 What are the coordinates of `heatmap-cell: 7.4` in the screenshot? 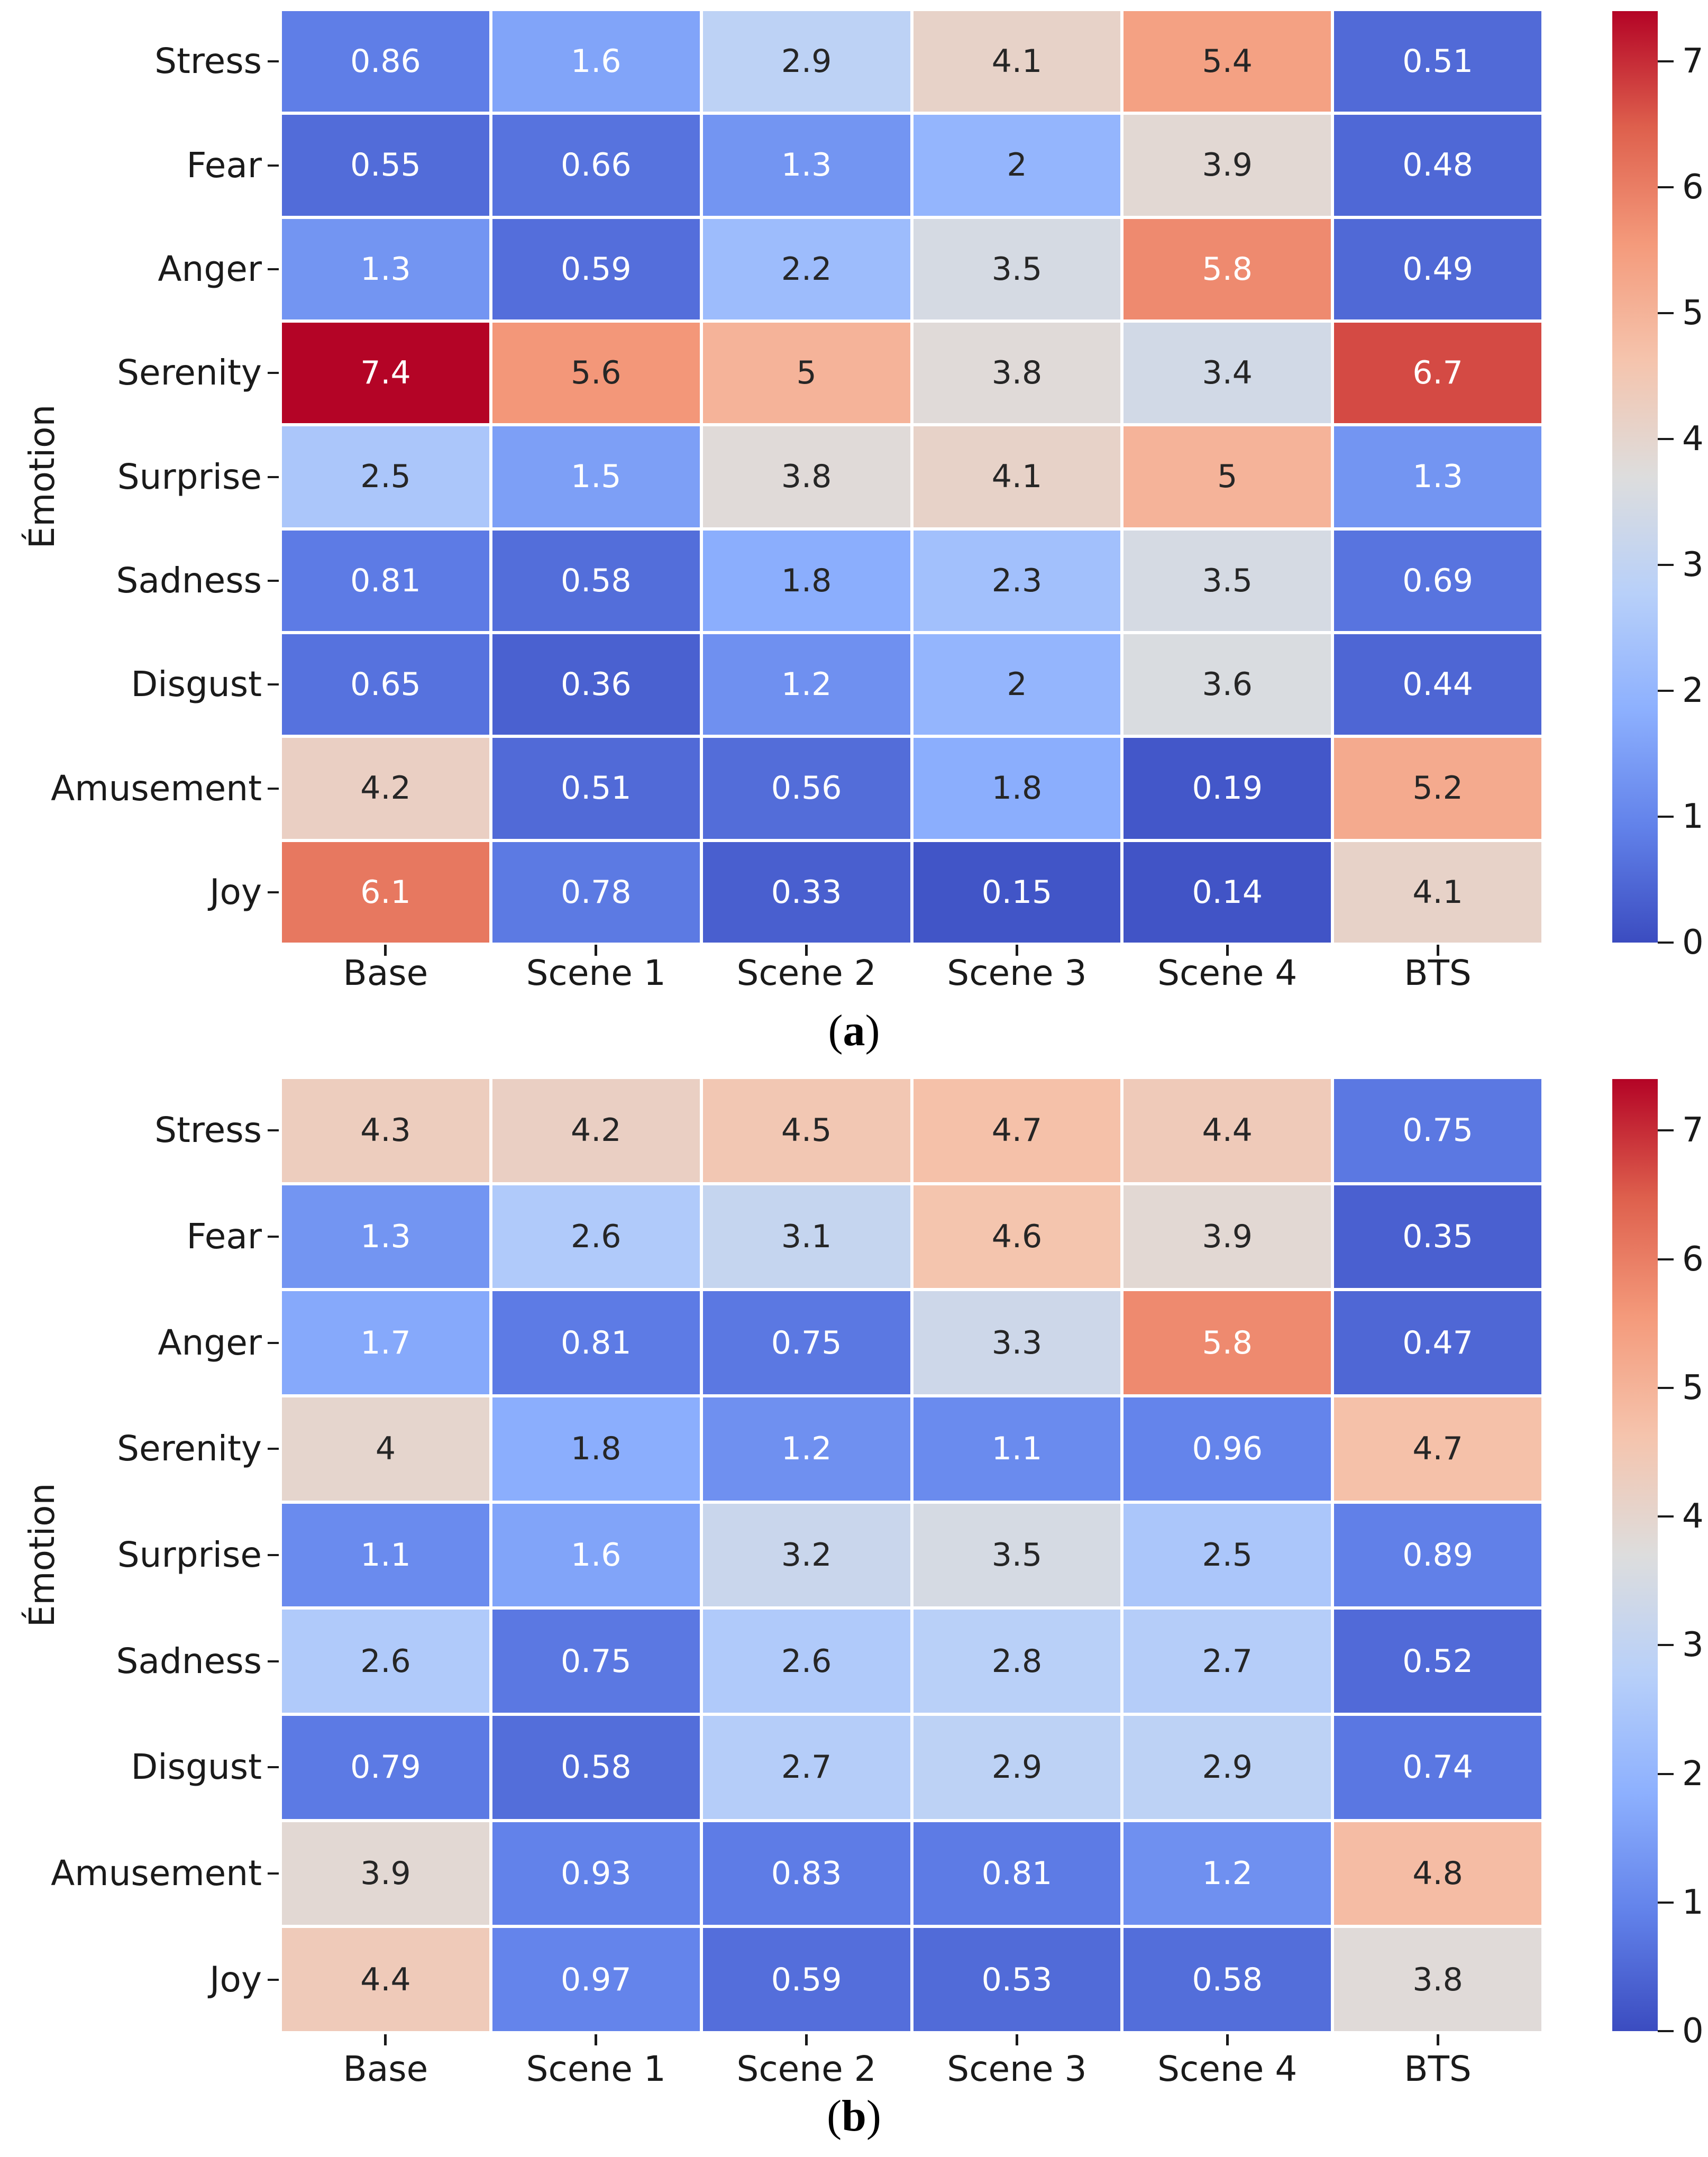 It's located at (385, 373).